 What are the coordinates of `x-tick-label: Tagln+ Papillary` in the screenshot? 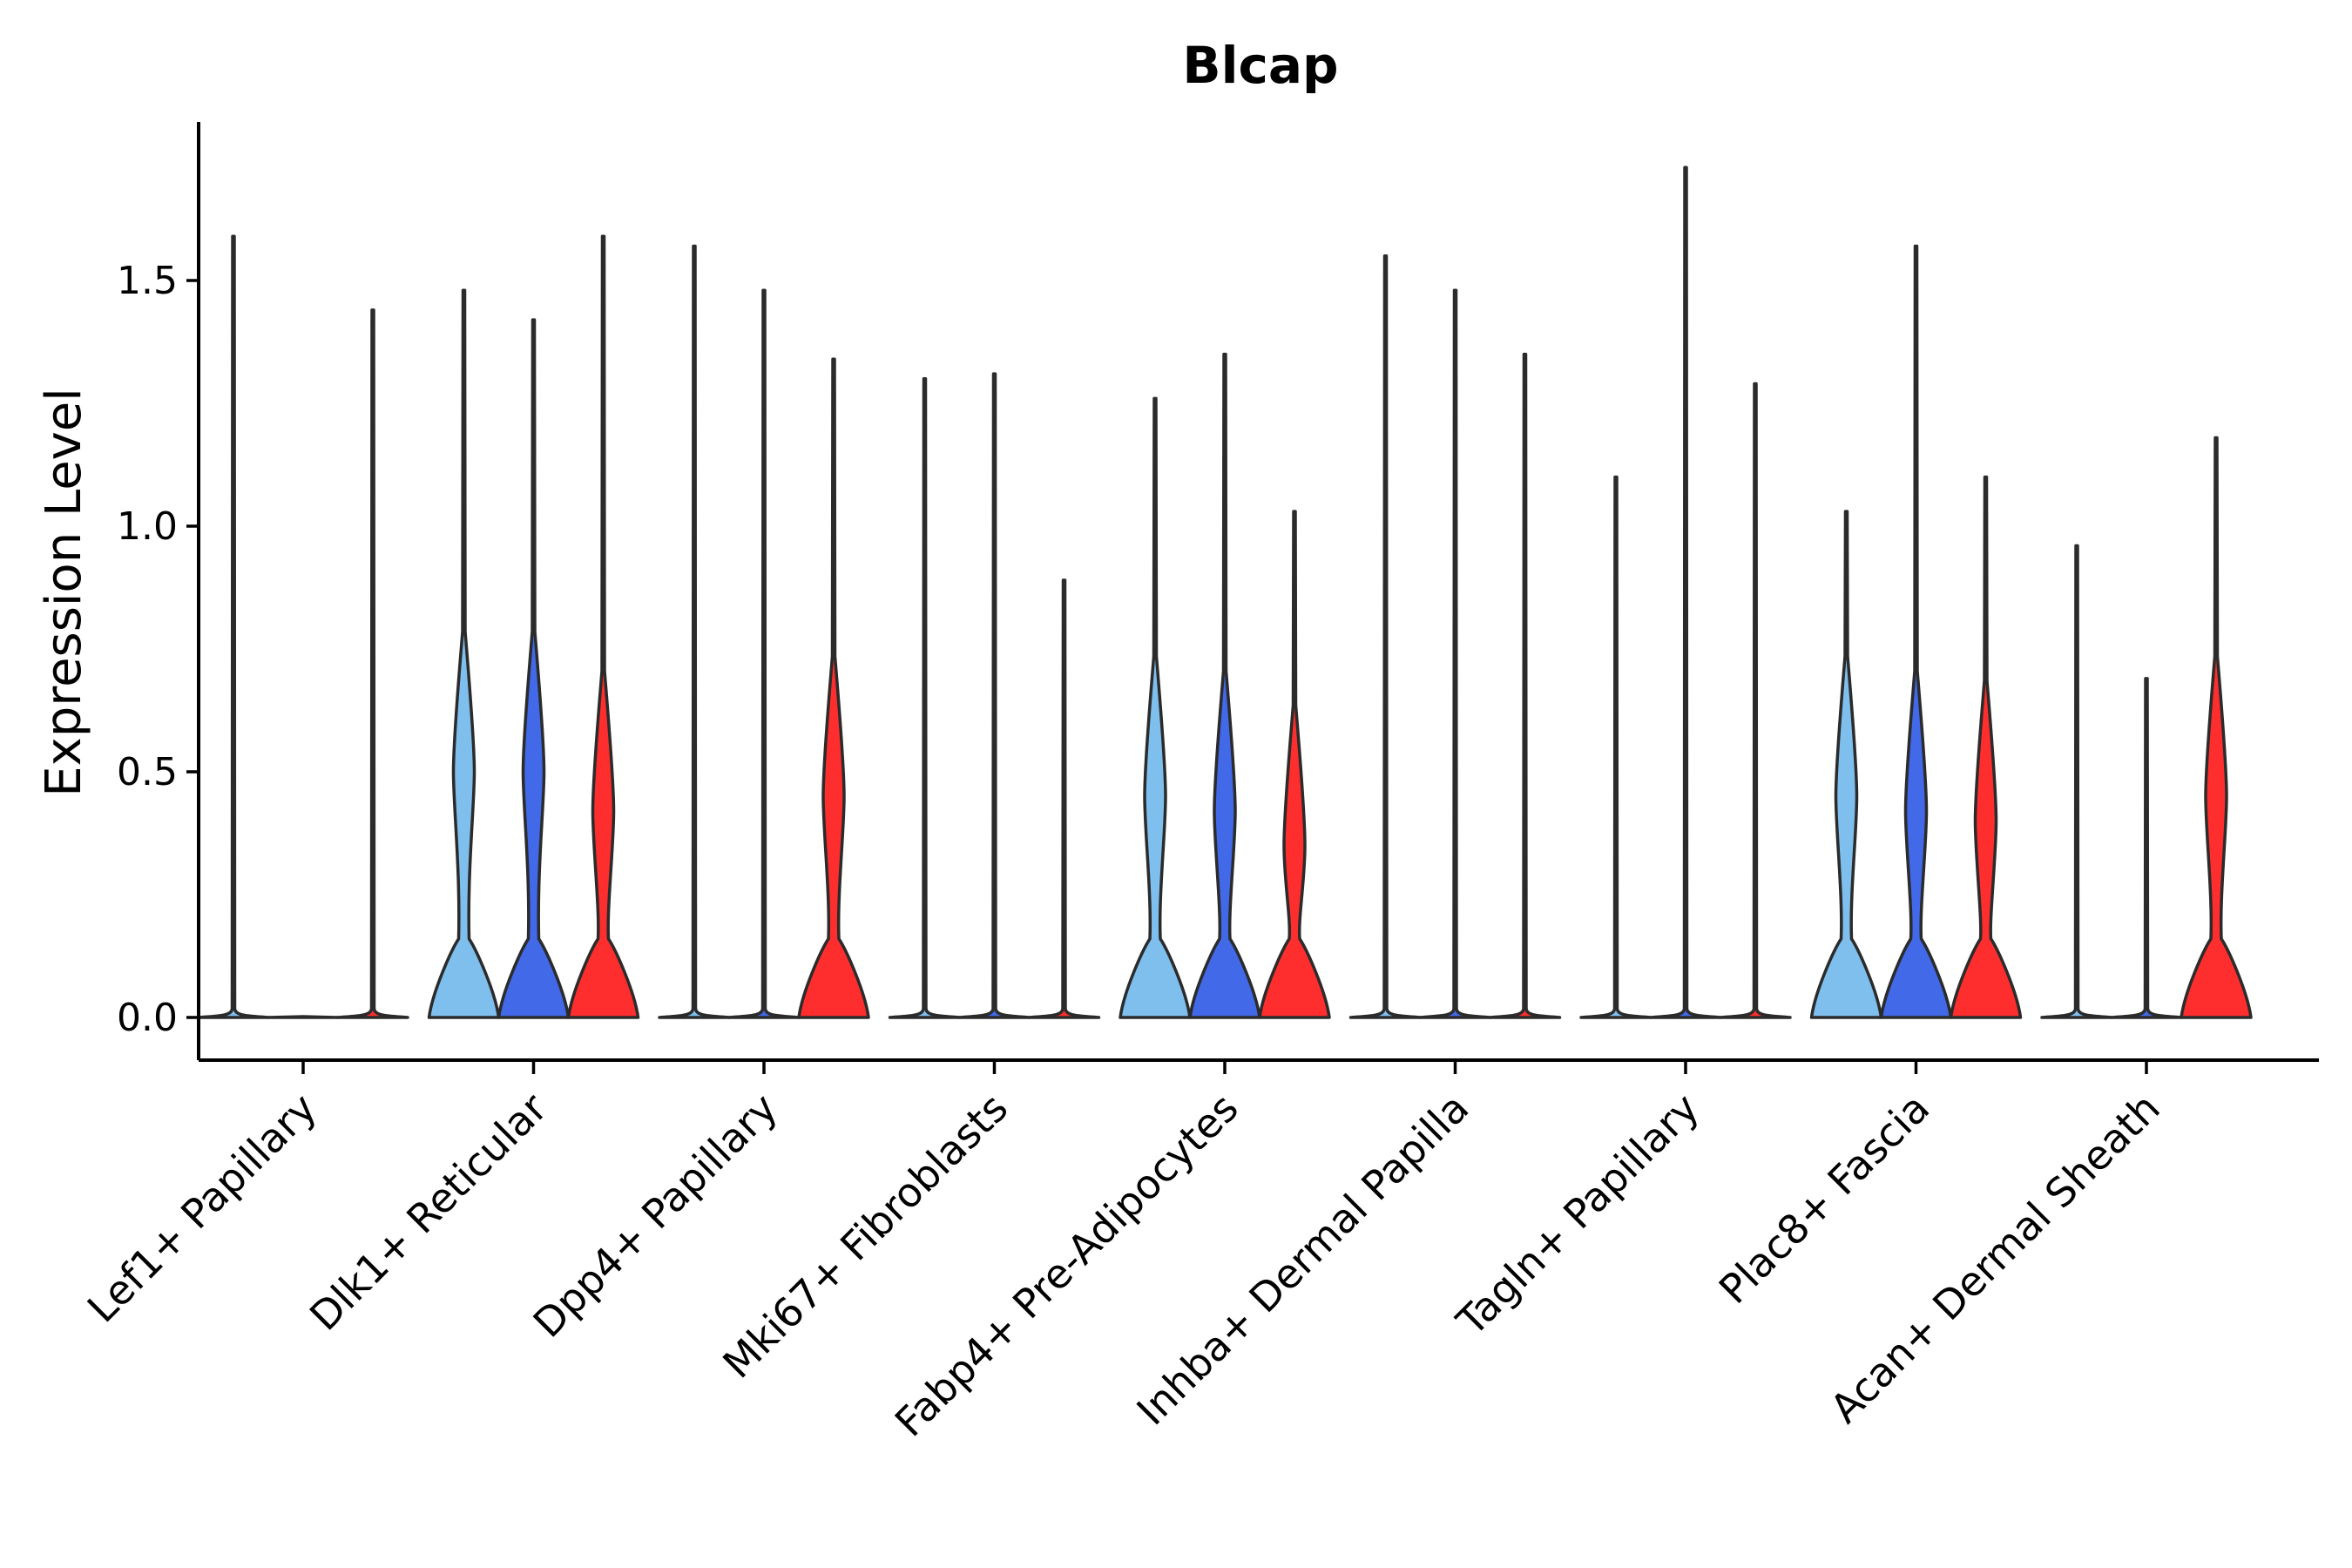 It's located at (1577, 1215).